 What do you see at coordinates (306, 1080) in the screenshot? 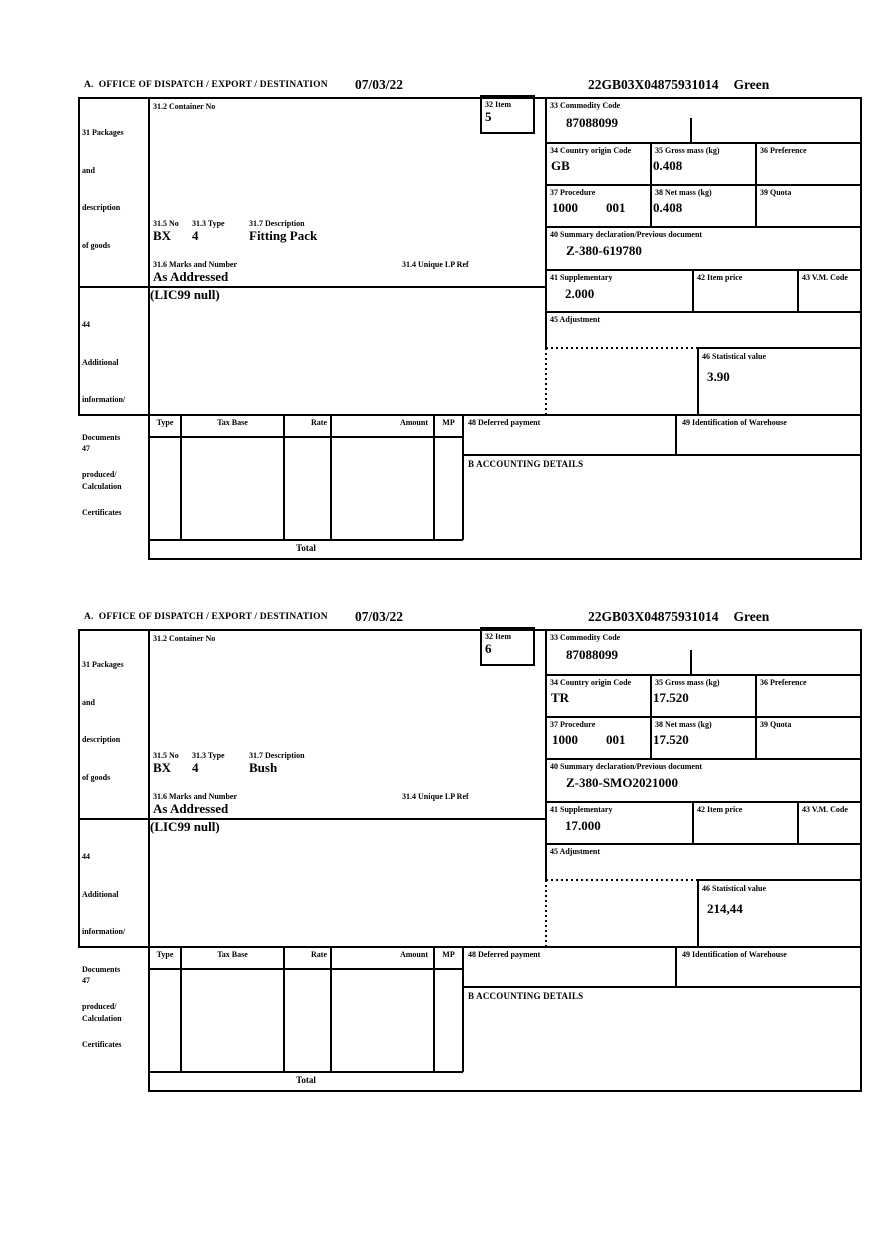
I see `total-label: Total` at bounding box center [306, 1080].